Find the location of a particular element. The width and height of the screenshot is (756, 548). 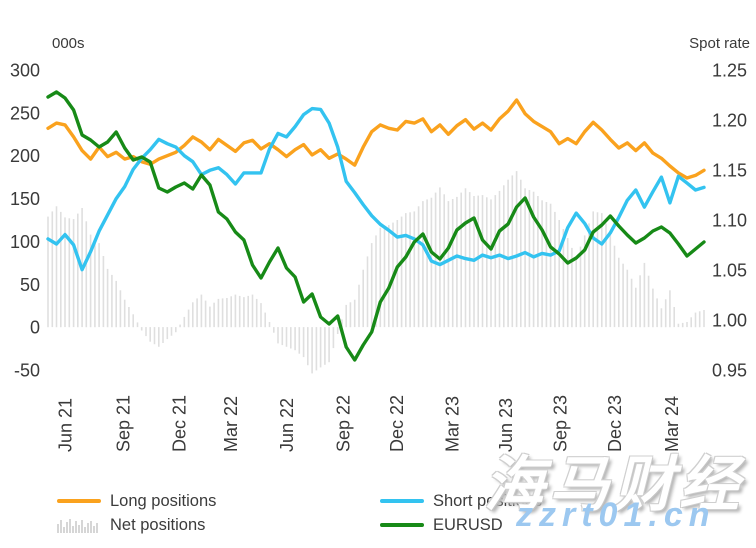

legend-label-short-positions: Short positions is located at coordinates (488, 500).